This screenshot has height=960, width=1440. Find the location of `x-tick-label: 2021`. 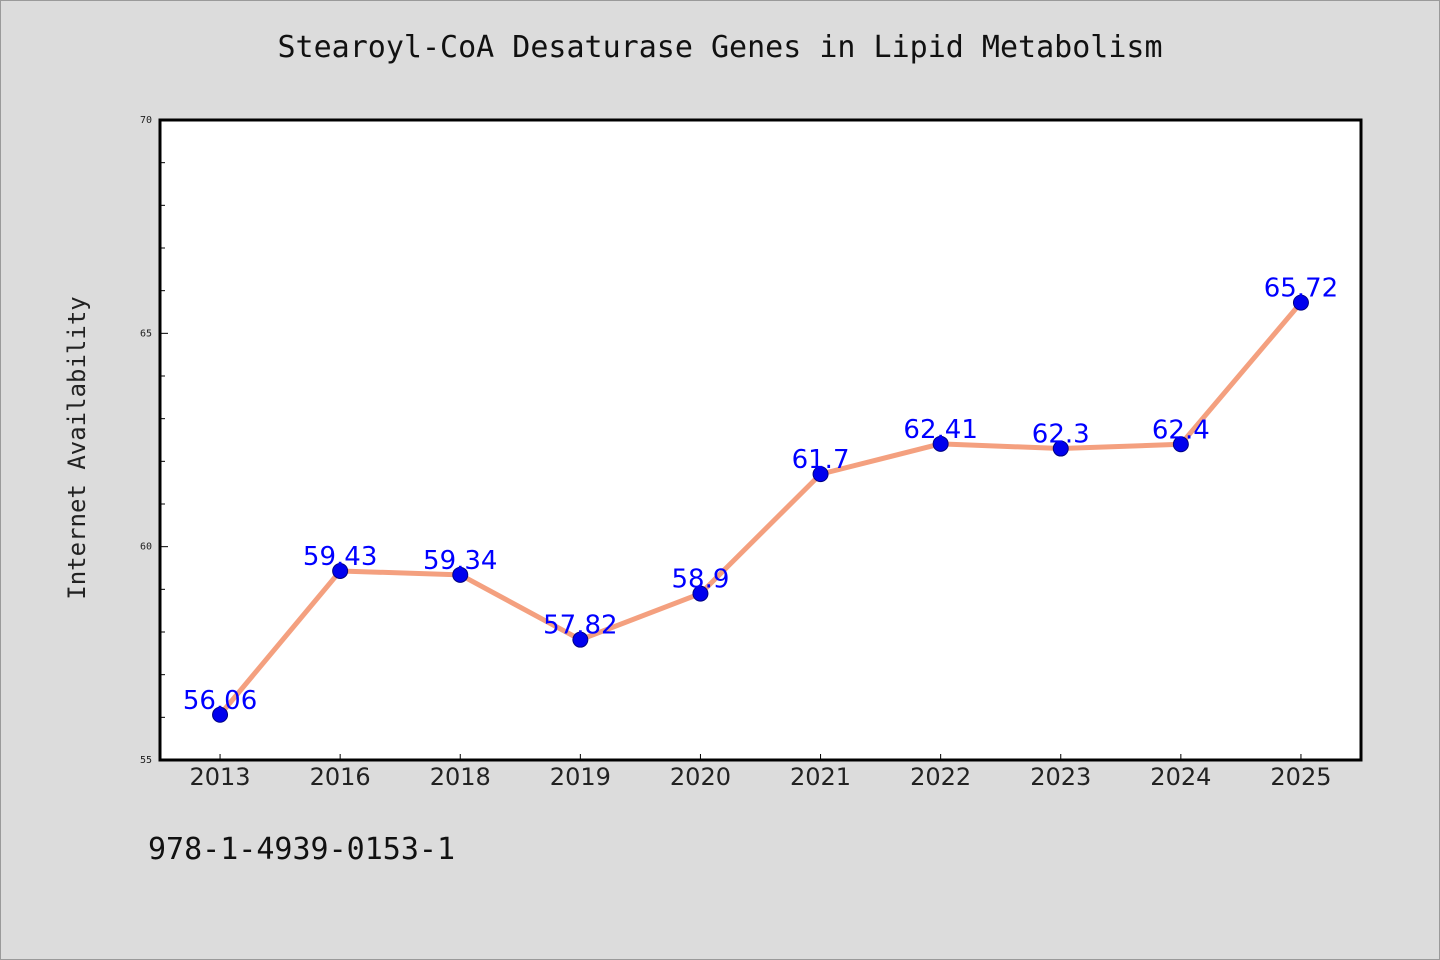

x-tick-label: 2021 is located at coordinates (820, 777).